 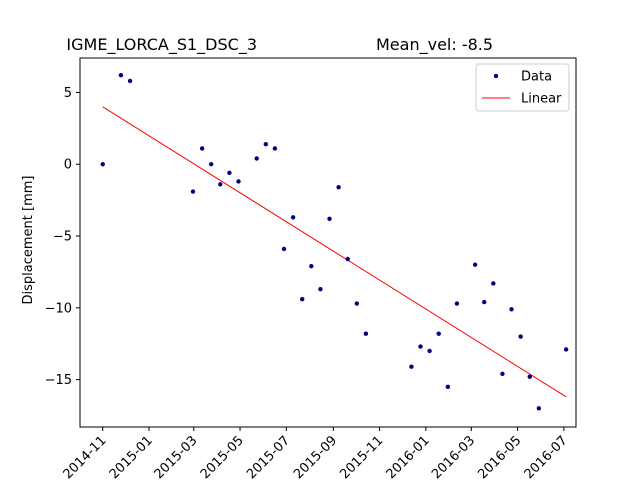 What do you see at coordinates (58, 380) in the screenshot?
I see `y-tick-label: −15` at bounding box center [58, 380].